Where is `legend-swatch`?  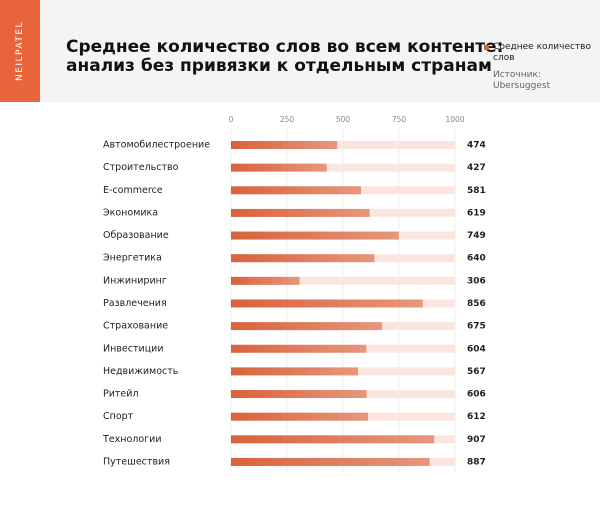 legend-swatch is located at coordinates (486, 47).